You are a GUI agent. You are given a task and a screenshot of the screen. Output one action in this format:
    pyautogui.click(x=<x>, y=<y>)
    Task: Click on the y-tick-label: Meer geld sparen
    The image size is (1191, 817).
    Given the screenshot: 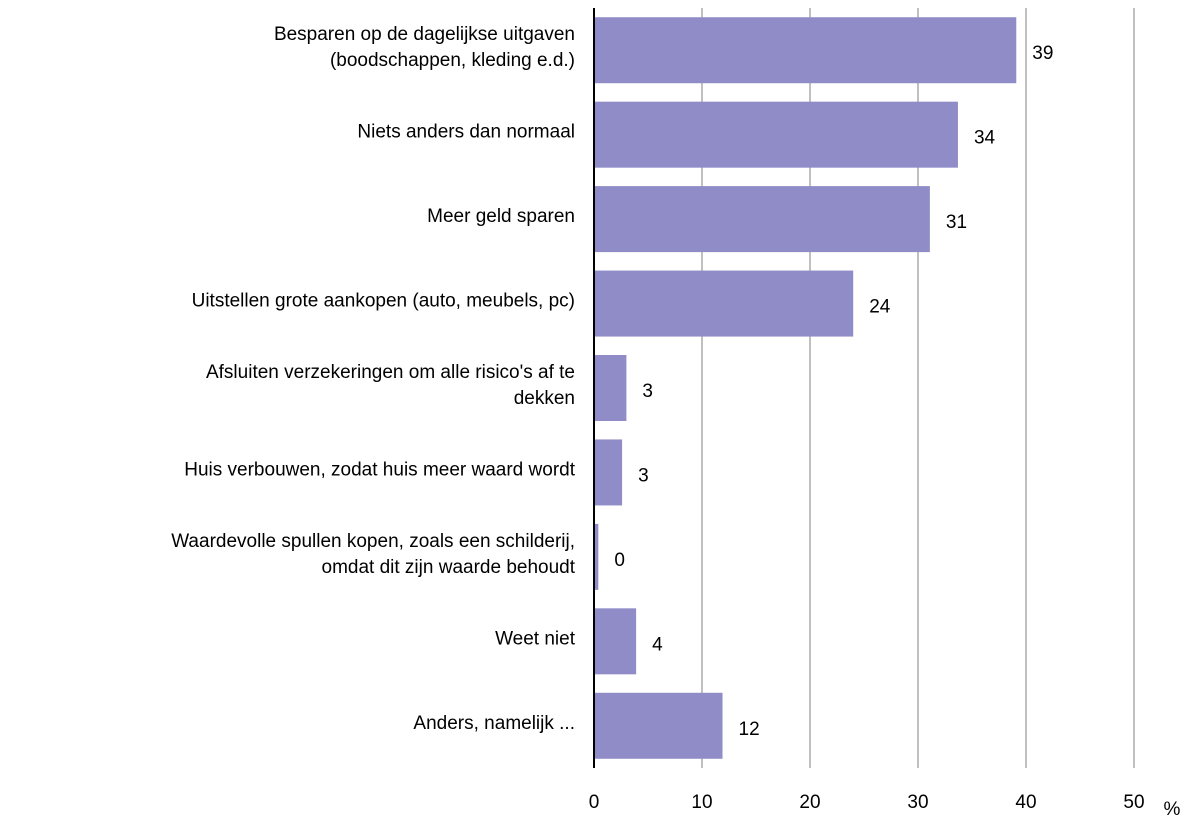 What is the action you would take?
    pyautogui.click(x=501, y=216)
    